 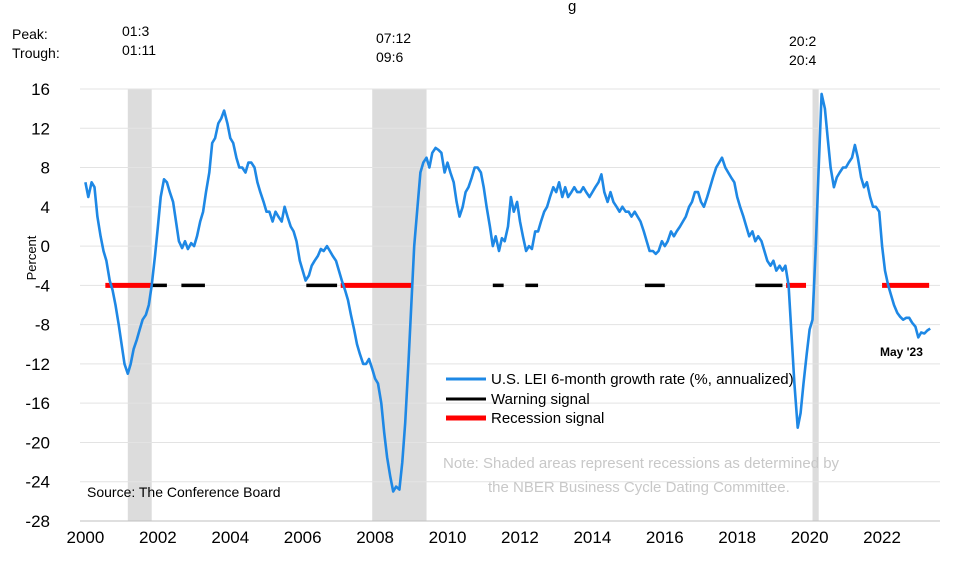 What do you see at coordinates (37, 403) in the screenshot?
I see `y-tick-label: -16` at bounding box center [37, 403].